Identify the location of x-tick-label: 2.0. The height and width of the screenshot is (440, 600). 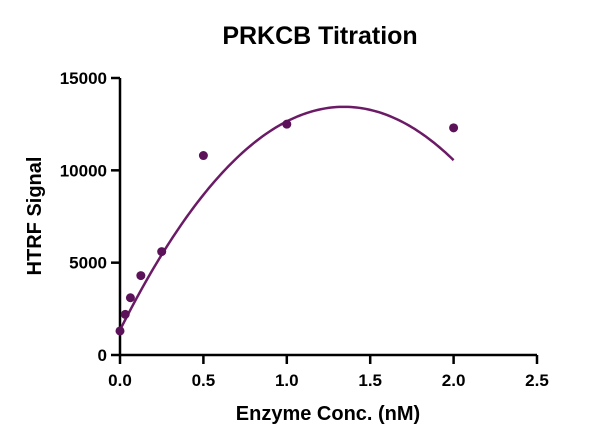
(454, 380).